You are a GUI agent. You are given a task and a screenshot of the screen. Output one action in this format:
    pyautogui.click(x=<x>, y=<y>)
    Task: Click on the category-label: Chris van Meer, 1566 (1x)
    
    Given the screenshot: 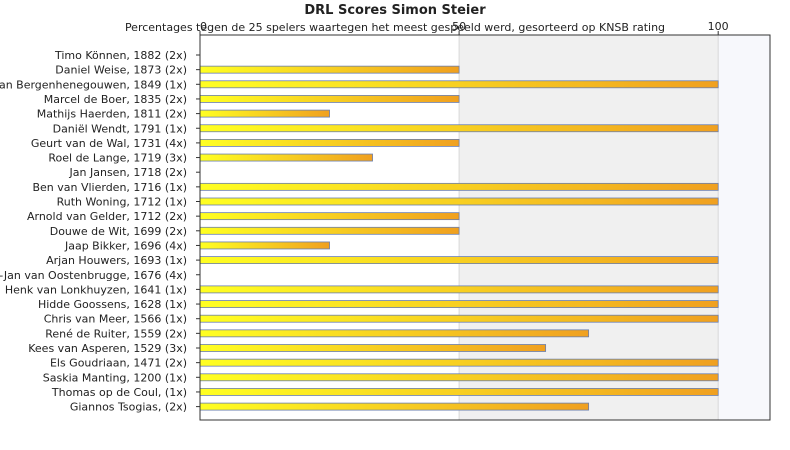 What is the action you would take?
    pyautogui.click(x=115, y=319)
    